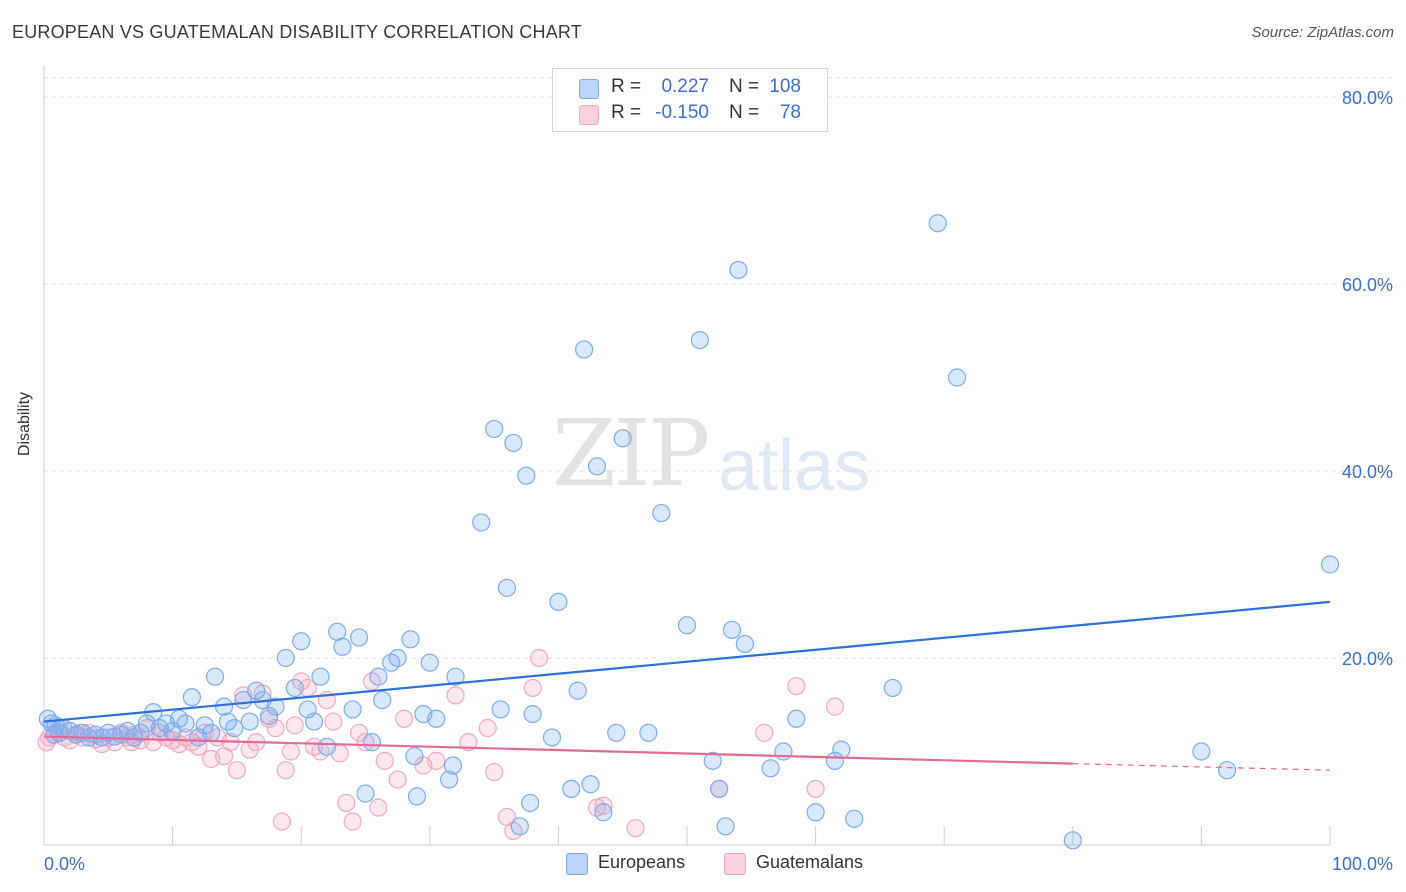 Image resolution: width=1406 pixels, height=892 pixels. What do you see at coordinates (558, 750) in the screenshot?
I see `guatemalans-trend-line` at bounding box center [558, 750].